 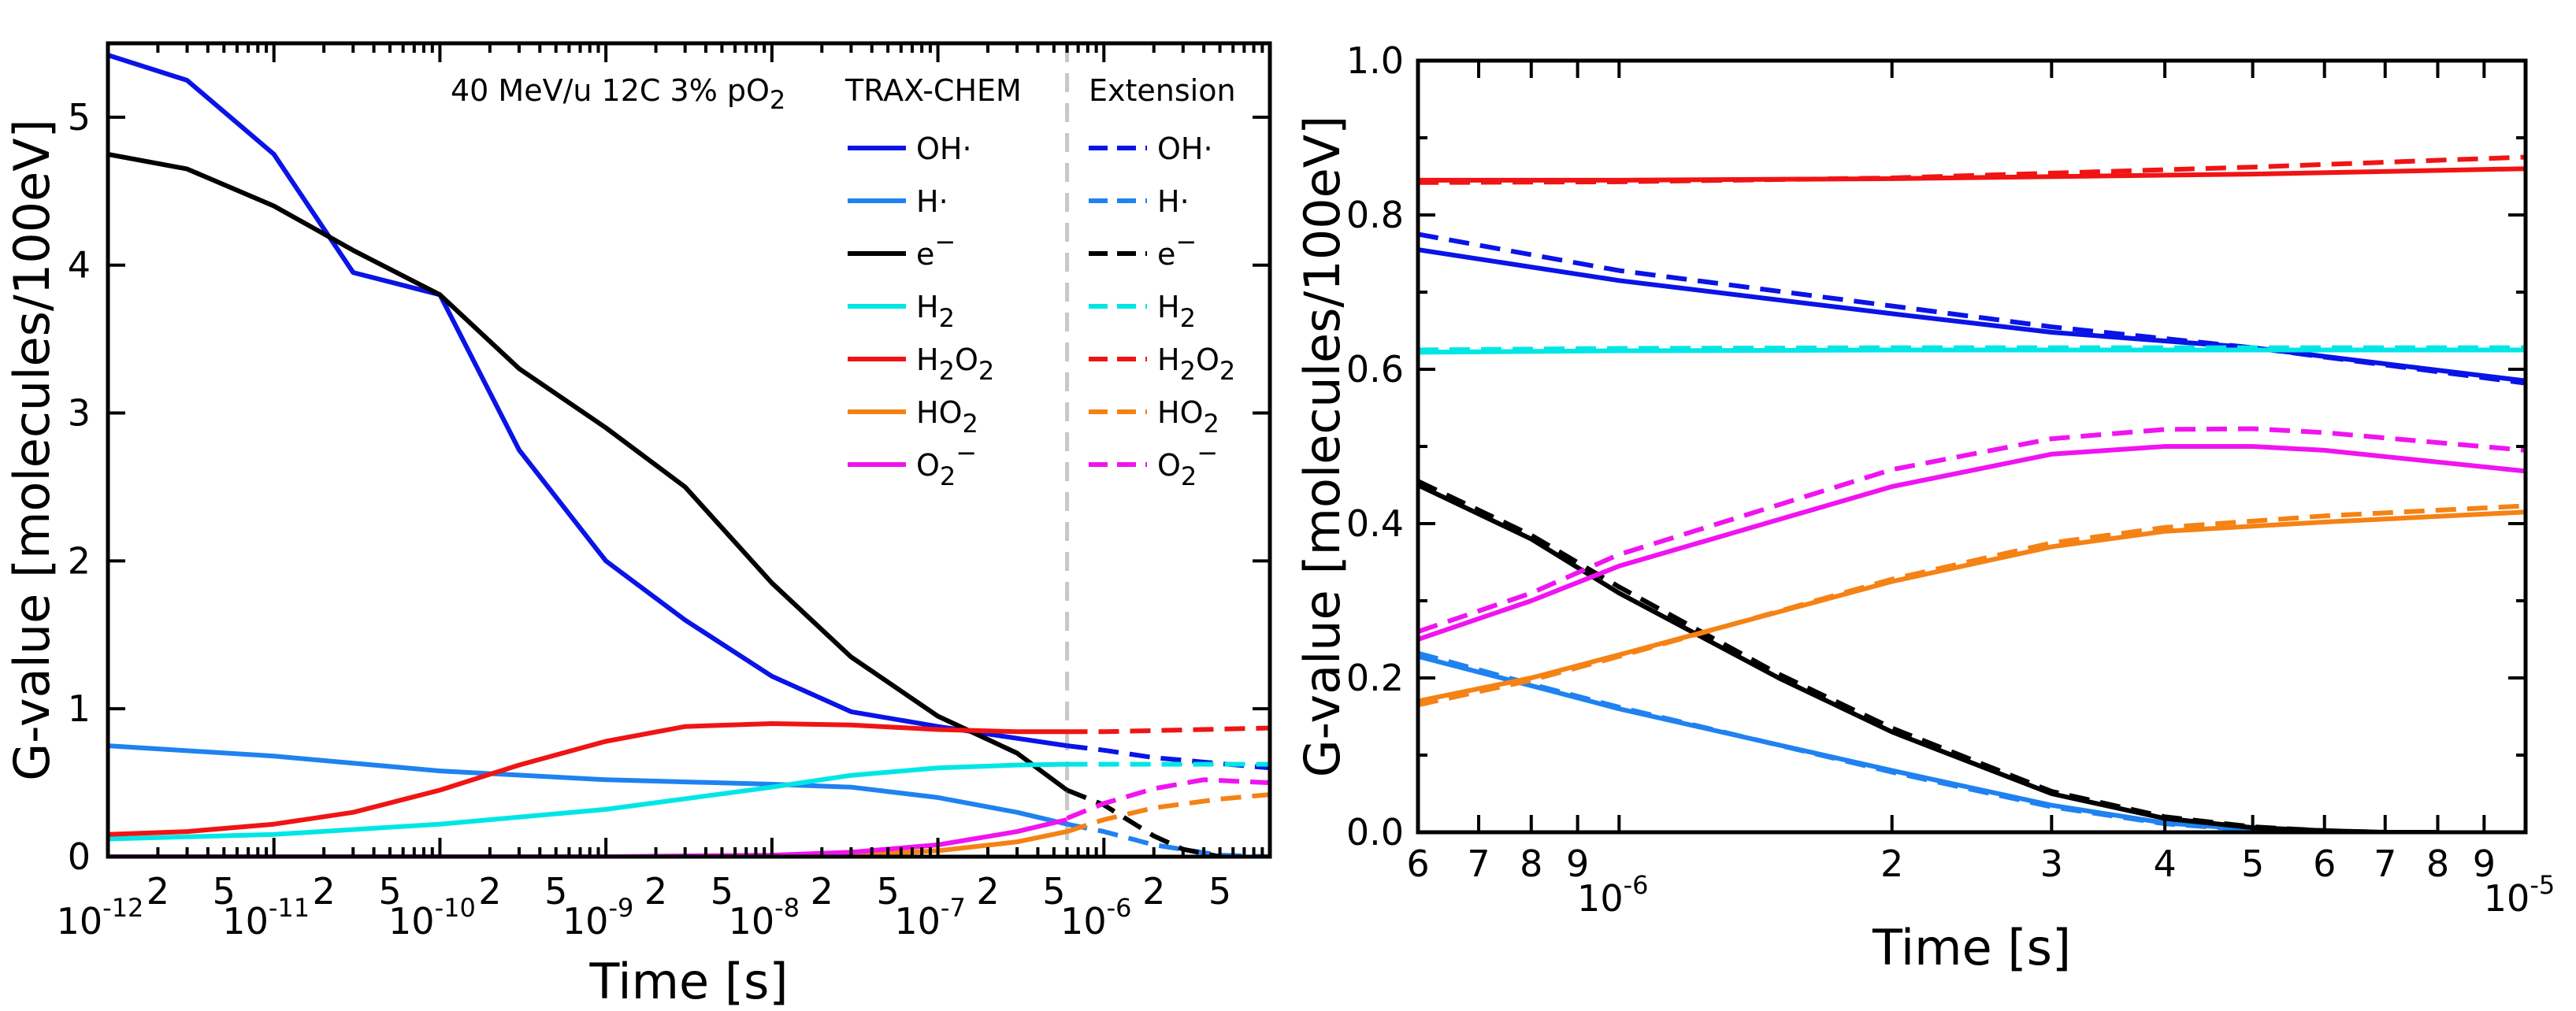 What do you see at coordinates (1972, 606) in the screenshot?
I see `series-line-HO2-solid` at bounding box center [1972, 606].